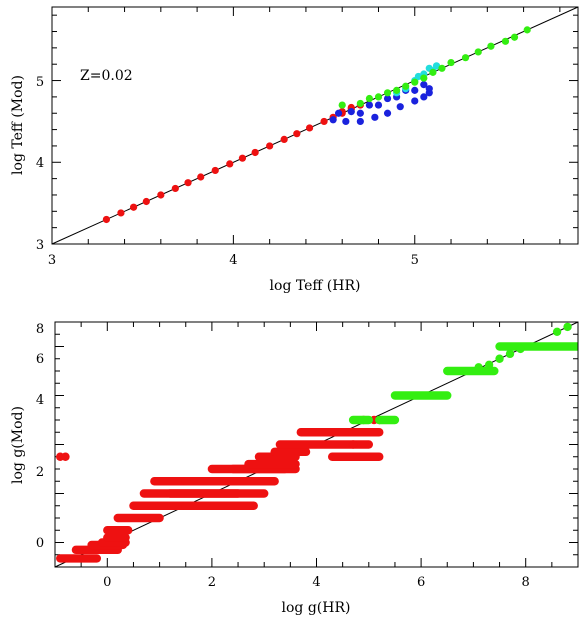 This screenshot has height=625, width=580. Describe the element at coordinates (107, 582) in the screenshot. I see `bottom-xtick-label-0: 0` at that location.